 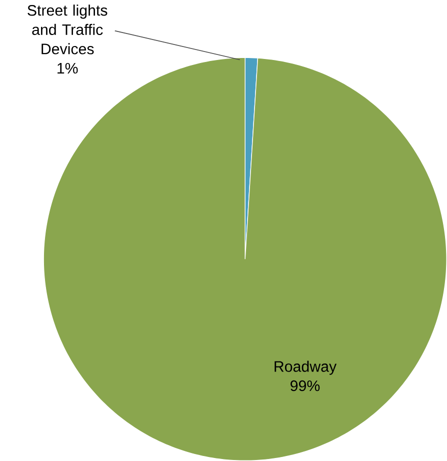 I want to click on data-label: 99%, so click(x=305, y=386).